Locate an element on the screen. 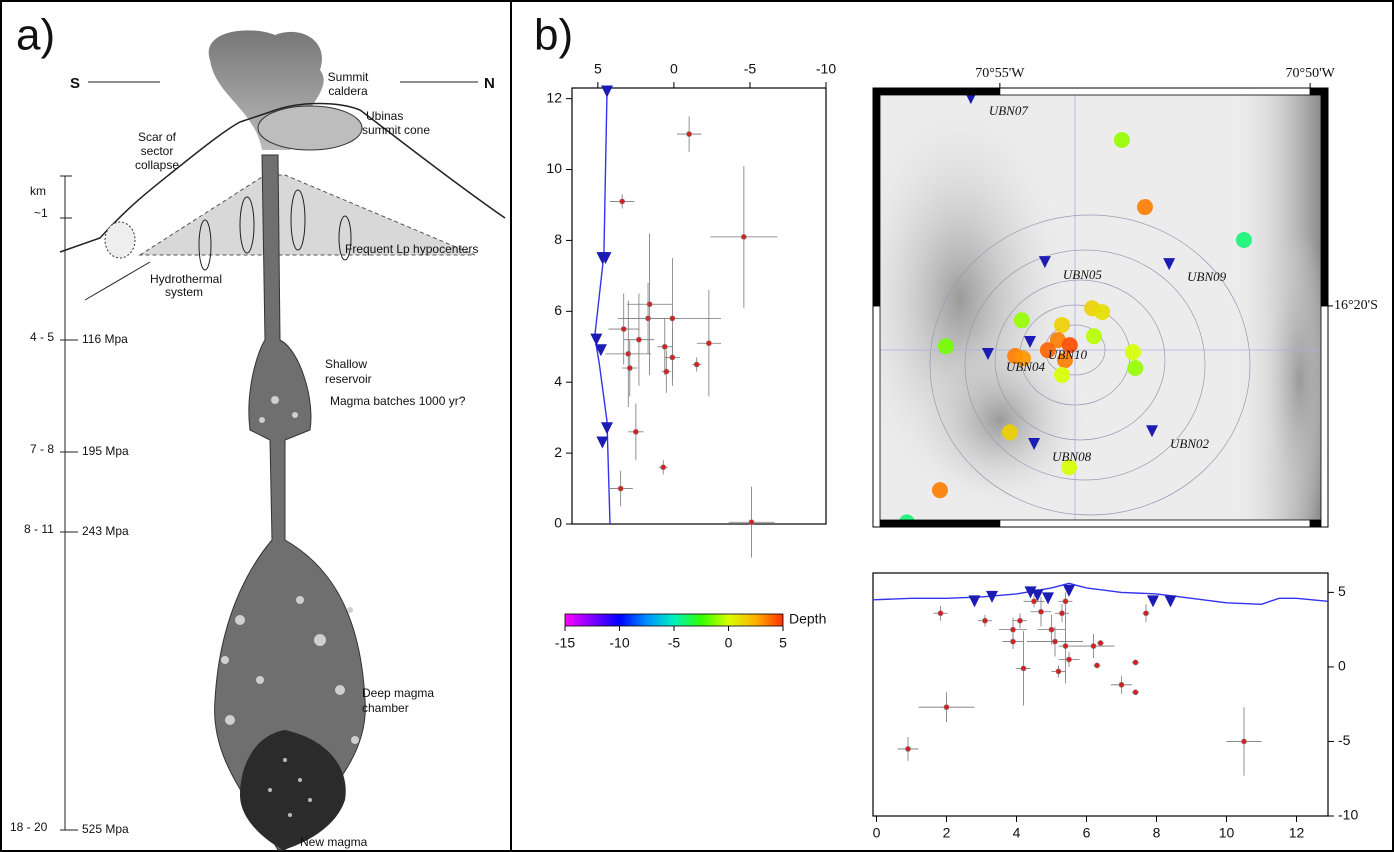 This screenshot has width=1394, height=852. diagram-label: chamber is located at coordinates (385, 708).